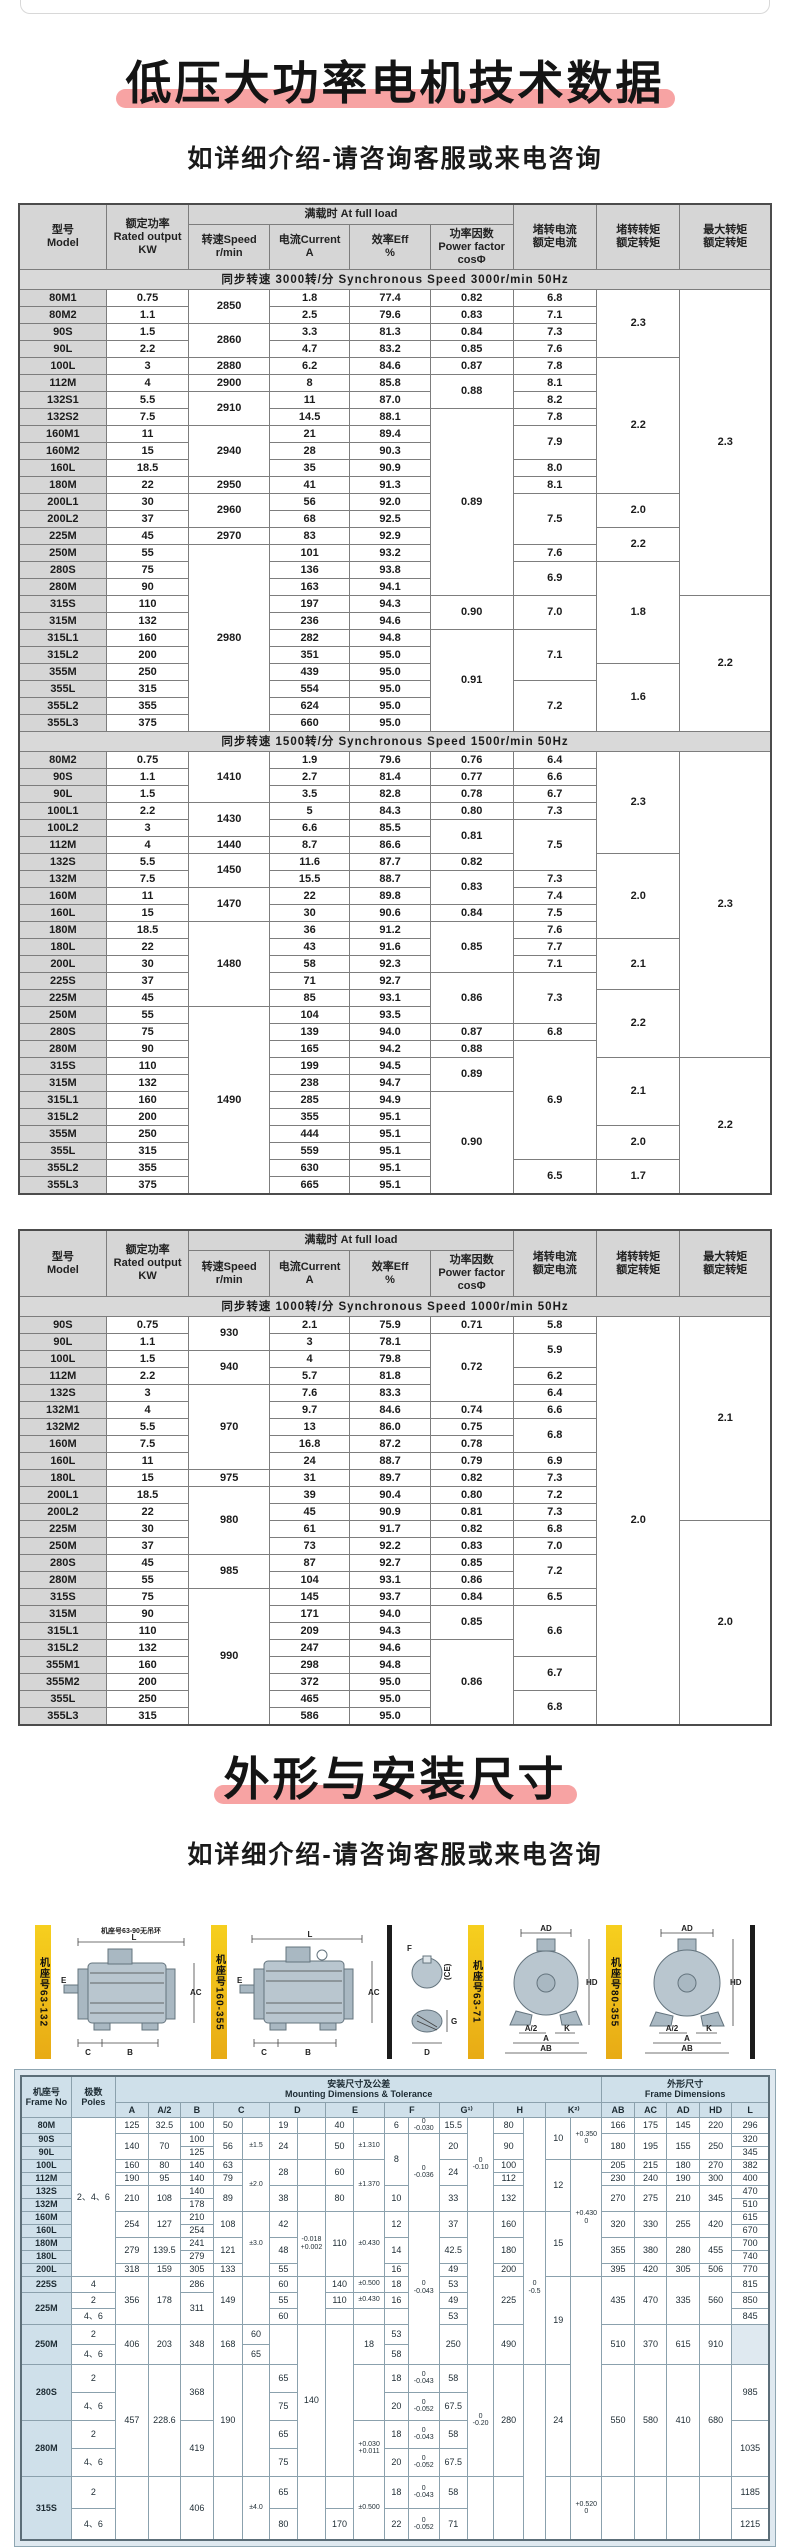 This screenshot has width=790, height=2547. I want to click on col-efficiency: 效率Eff %, so click(390, 1274).